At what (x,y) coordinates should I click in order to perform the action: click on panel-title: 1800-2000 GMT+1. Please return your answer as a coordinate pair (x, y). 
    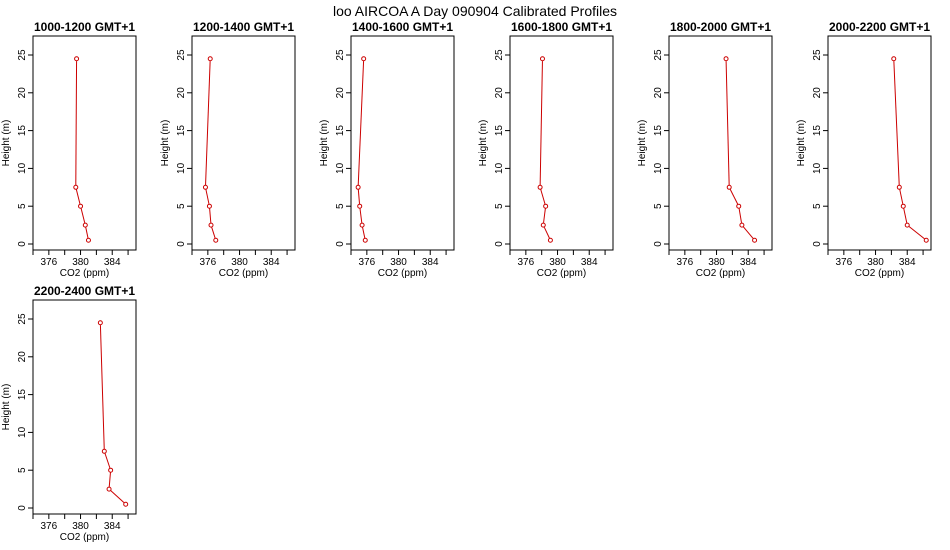
    Looking at the image, I should click on (720, 27).